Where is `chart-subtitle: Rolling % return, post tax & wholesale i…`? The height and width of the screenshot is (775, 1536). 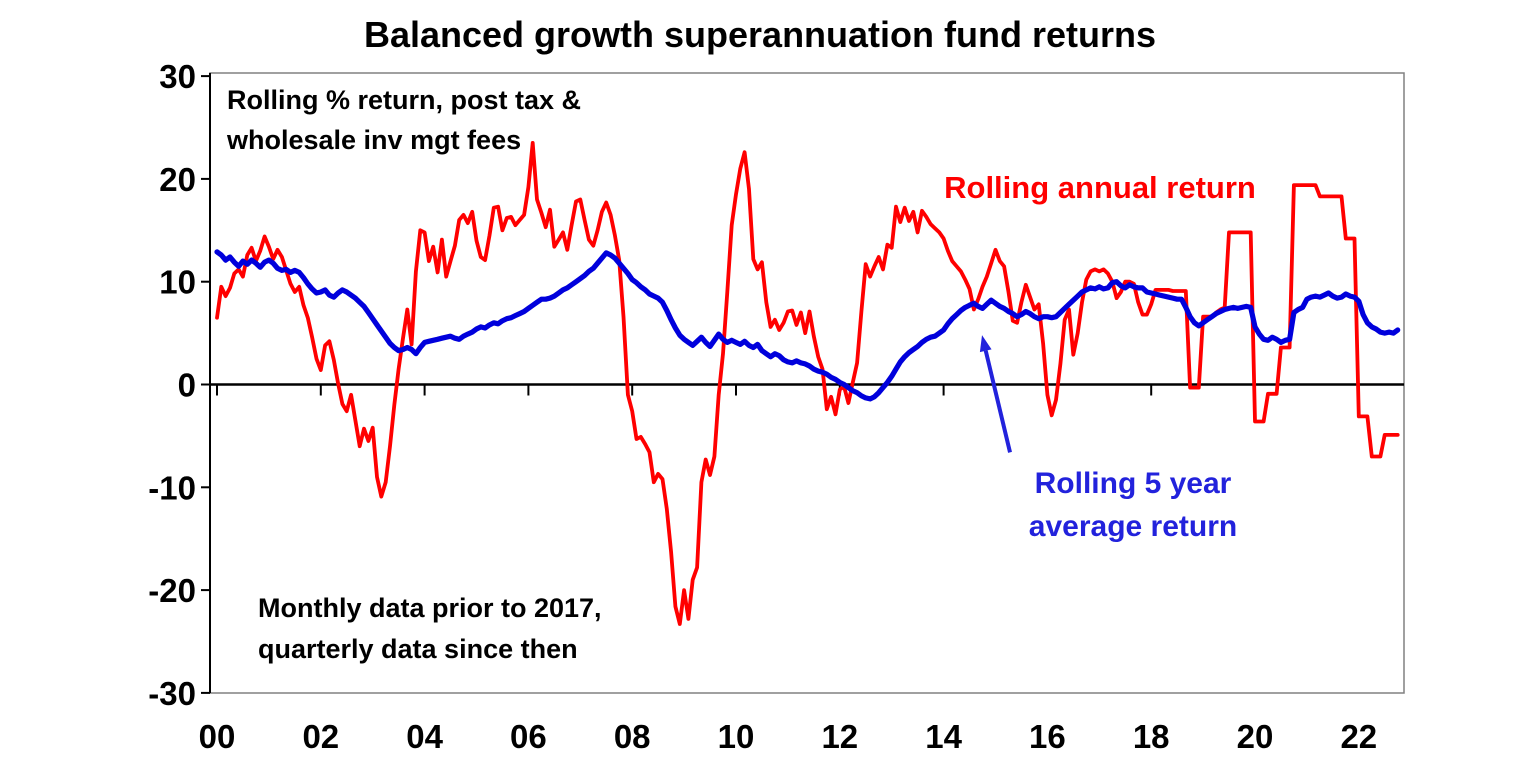 chart-subtitle: Rolling % return, post tax & wholesale i… is located at coordinates (404, 120).